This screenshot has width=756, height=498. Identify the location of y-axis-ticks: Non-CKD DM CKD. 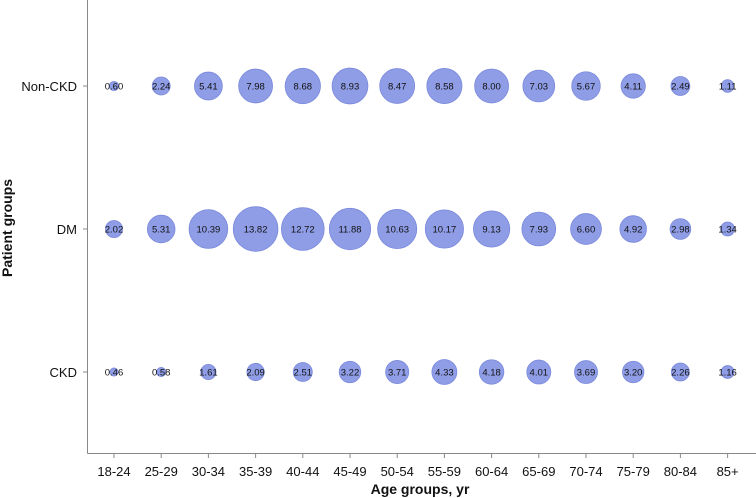
(54, 229).